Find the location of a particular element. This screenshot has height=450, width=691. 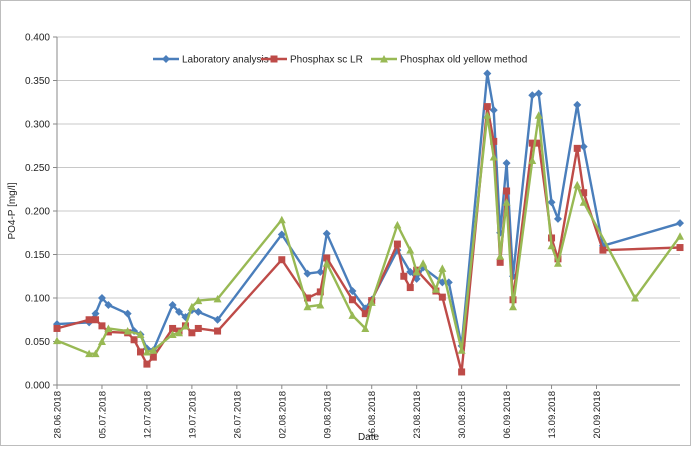

y-tick-label: 0.300 is located at coordinates (37, 125).